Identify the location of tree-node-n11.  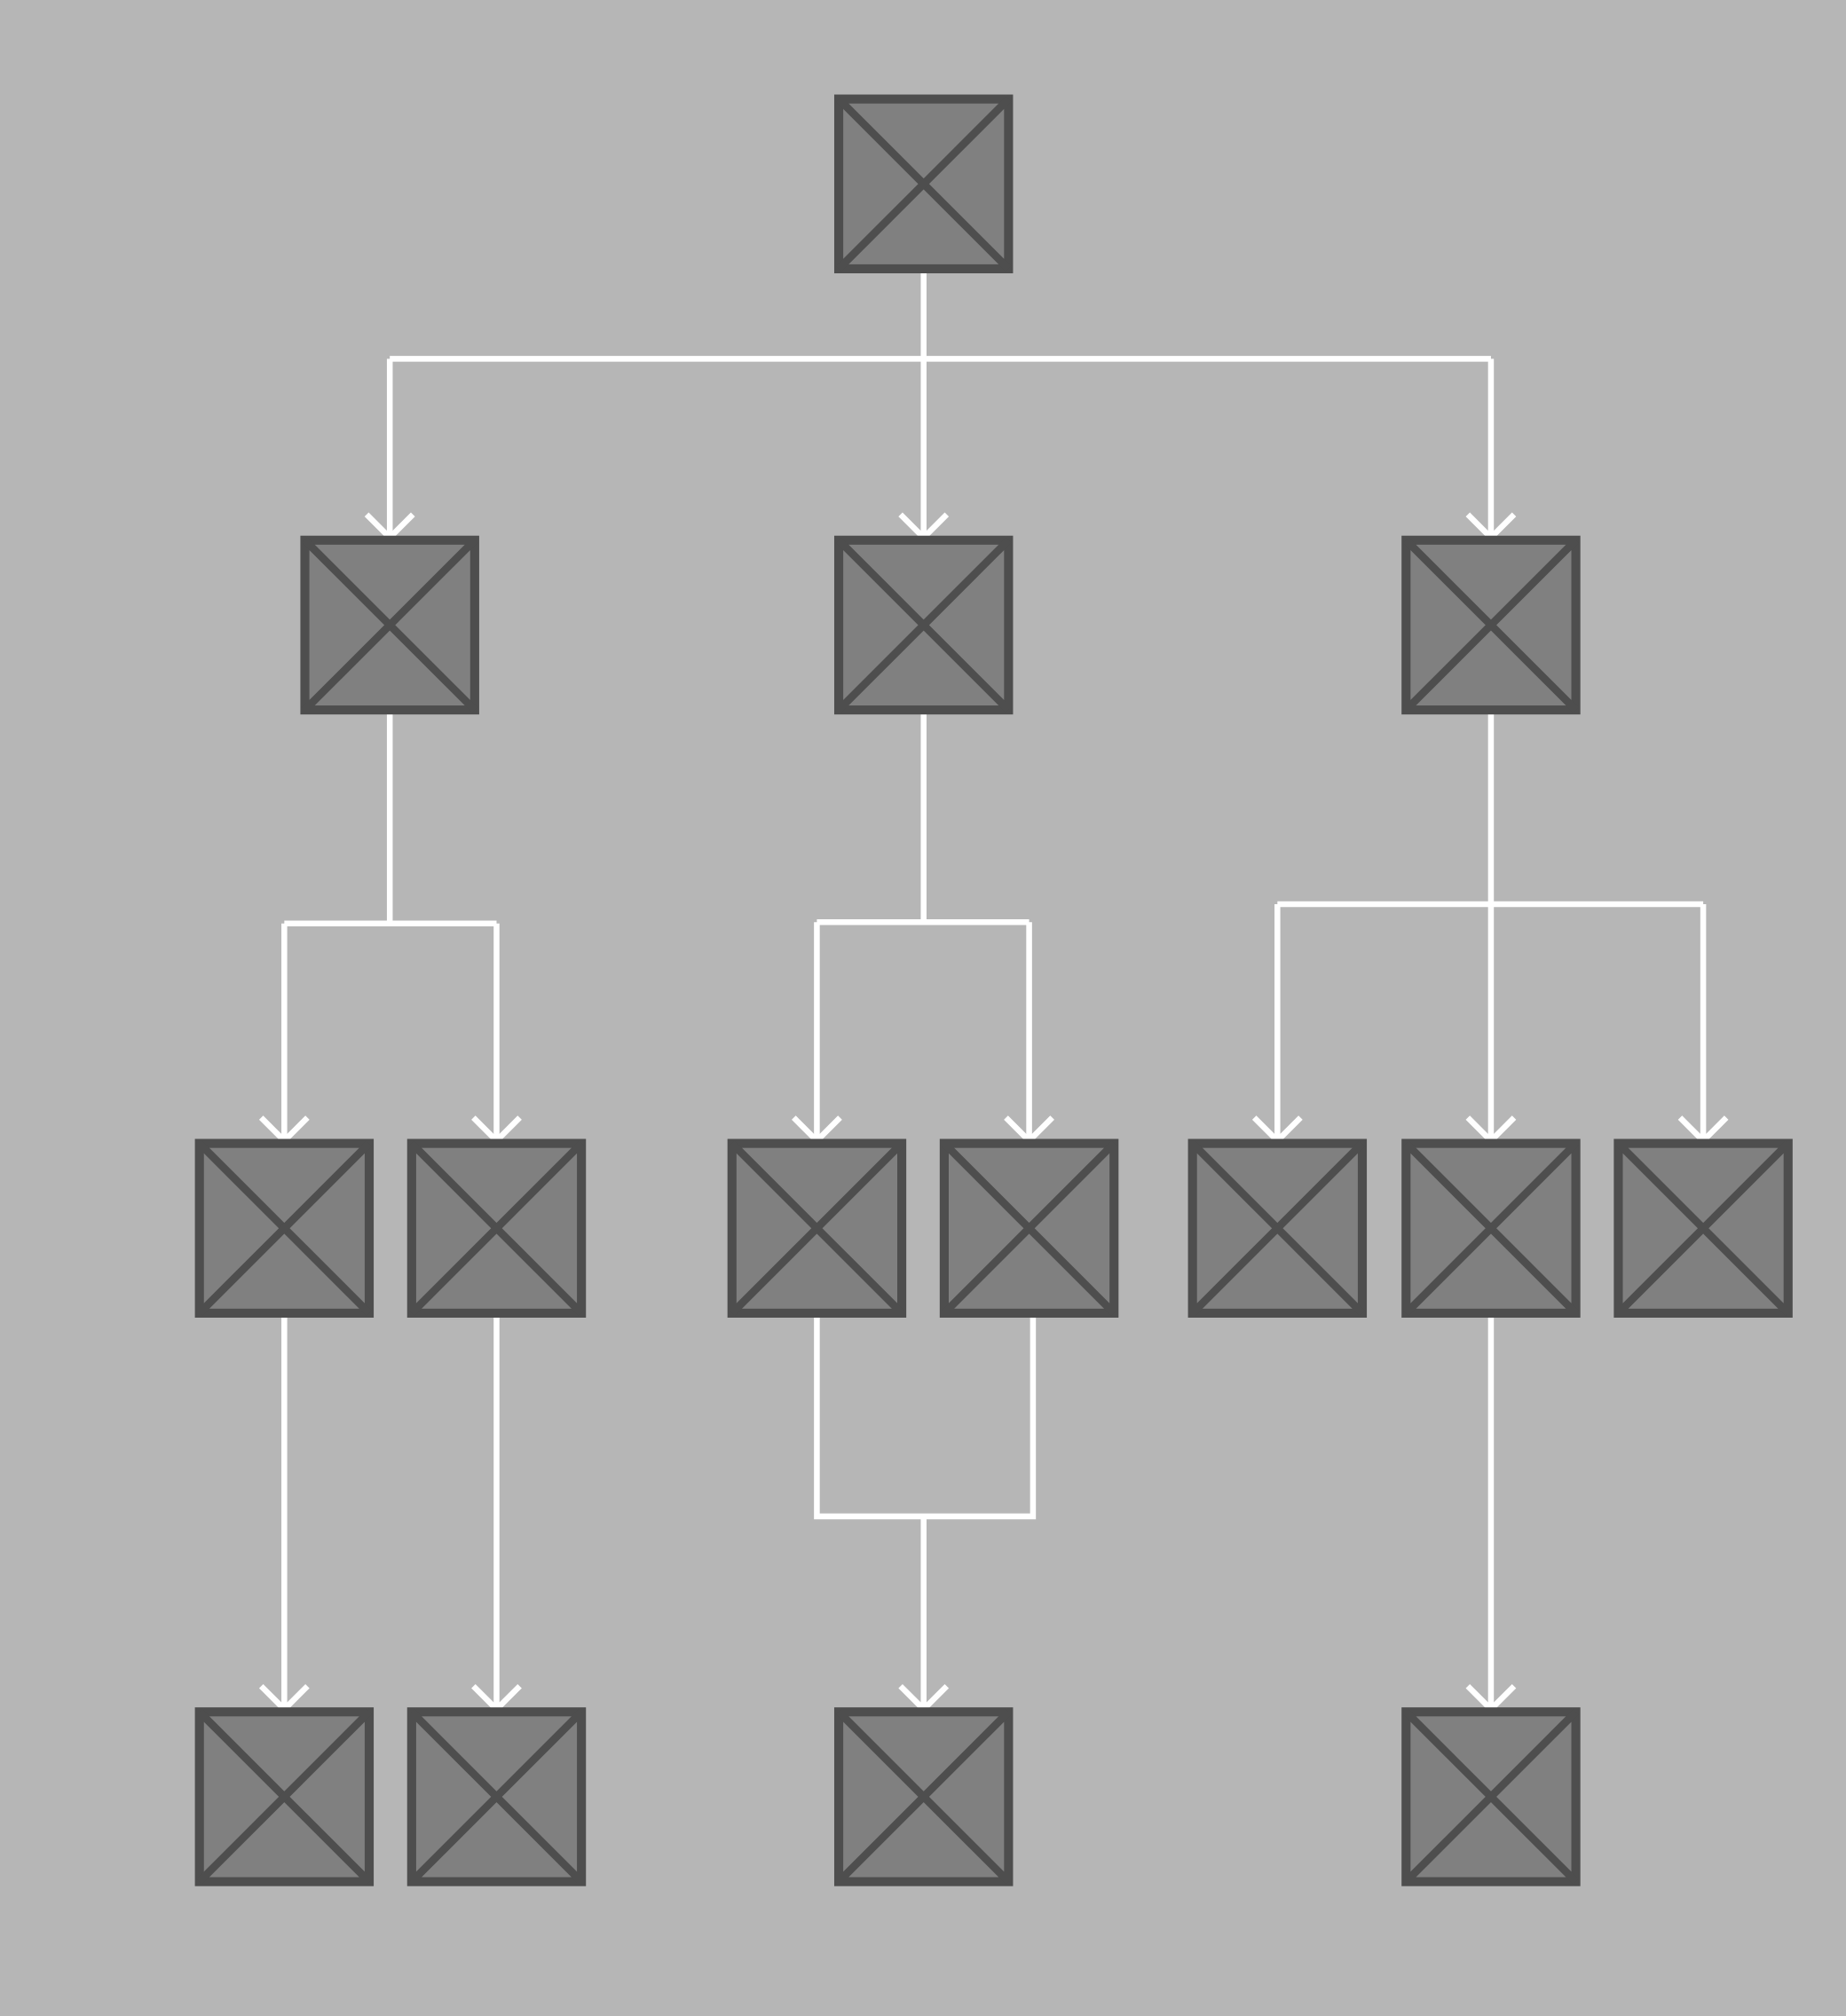
(284, 1796).